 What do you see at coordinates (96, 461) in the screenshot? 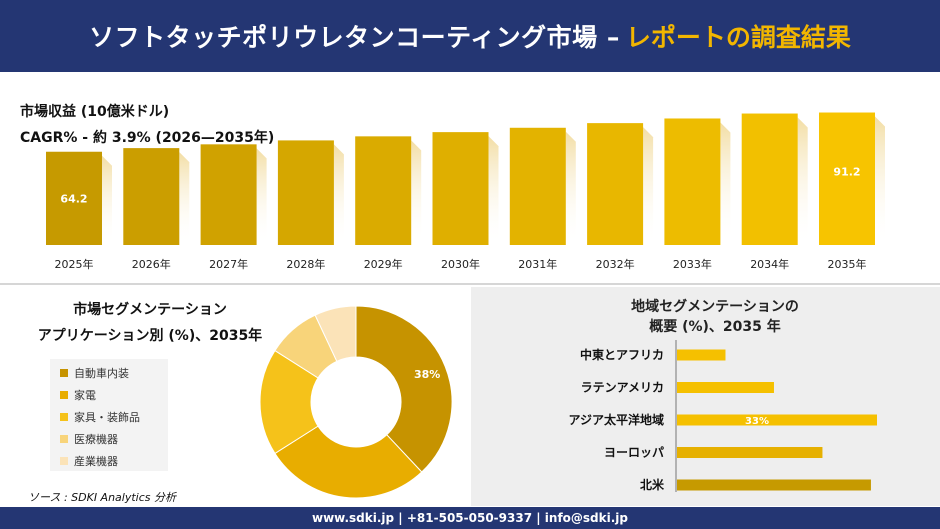
I see `legend-label: 産業機器` at bounding box center [96, 461].